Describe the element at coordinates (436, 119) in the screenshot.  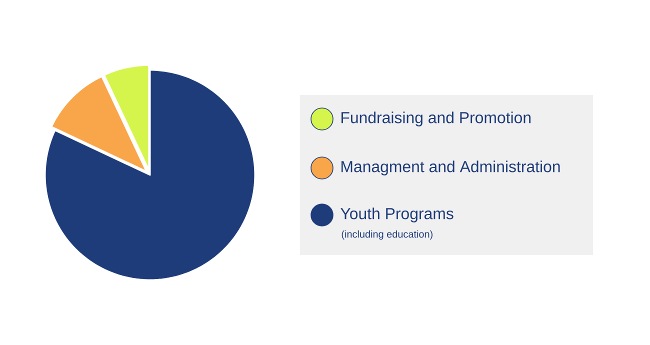
I see `legend-label: Fundraising and Promotion` at that location.